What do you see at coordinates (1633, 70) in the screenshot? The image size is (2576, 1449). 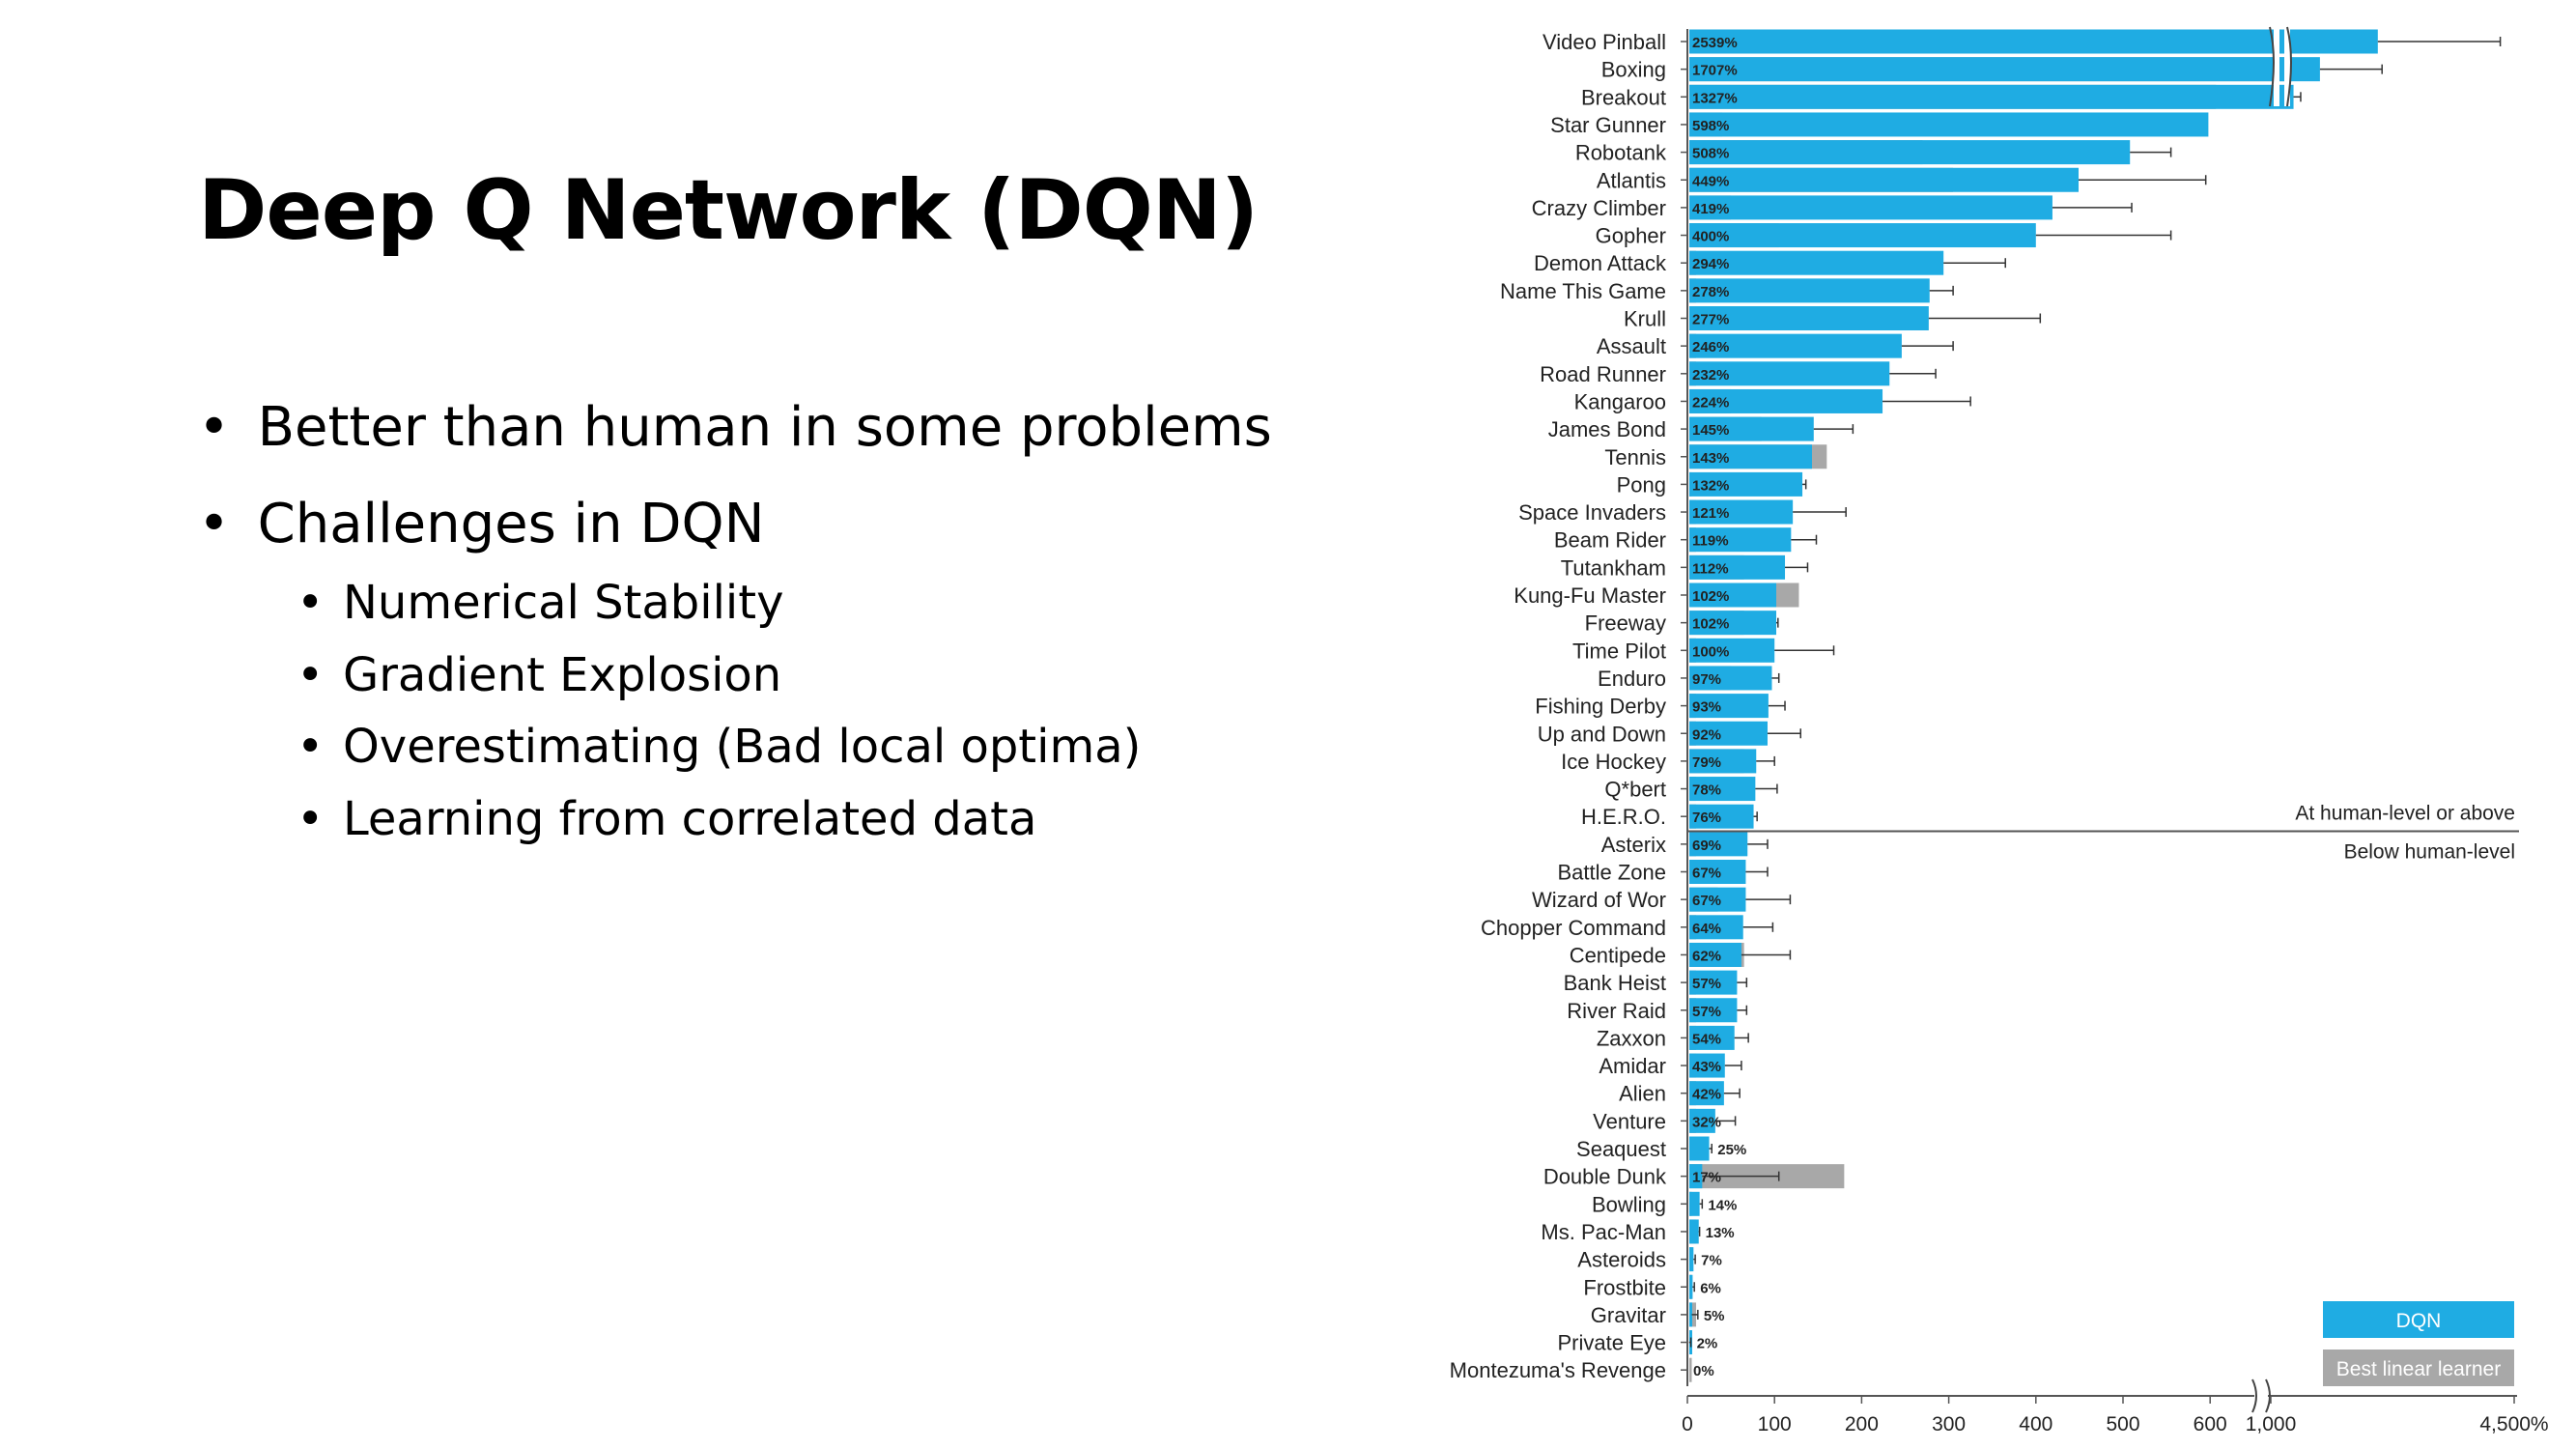 I see `game-label: Boxing` at bounding box center [1633, 70].